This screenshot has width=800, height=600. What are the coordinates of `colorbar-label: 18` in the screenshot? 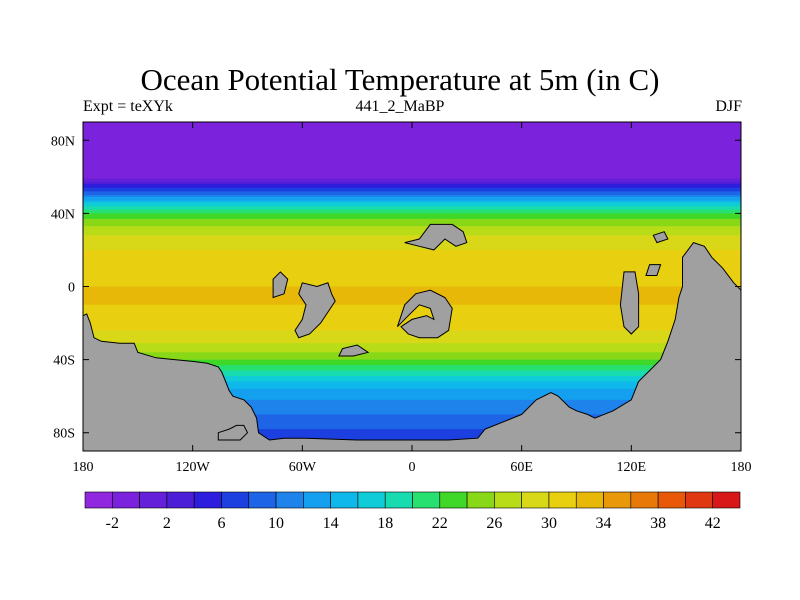 It's located at (385, 523).